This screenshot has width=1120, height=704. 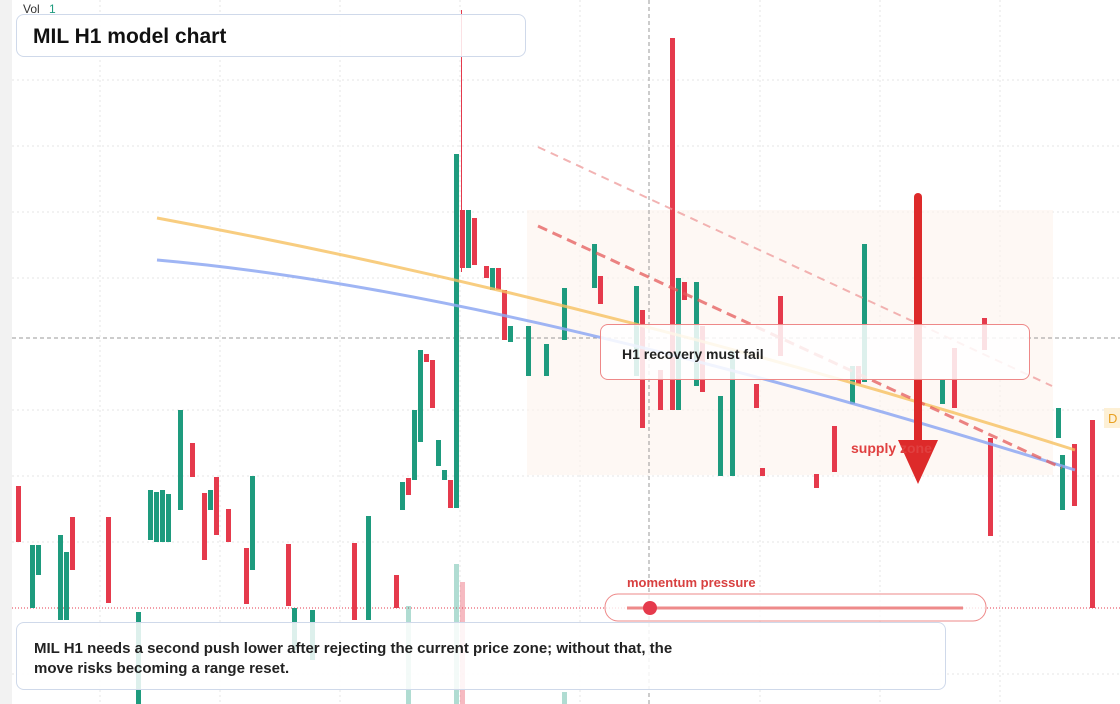 What do you see at coordinates (31, 9) in the screenshot?
I see `vol-label: Vol` at bounding box center [31, 9].